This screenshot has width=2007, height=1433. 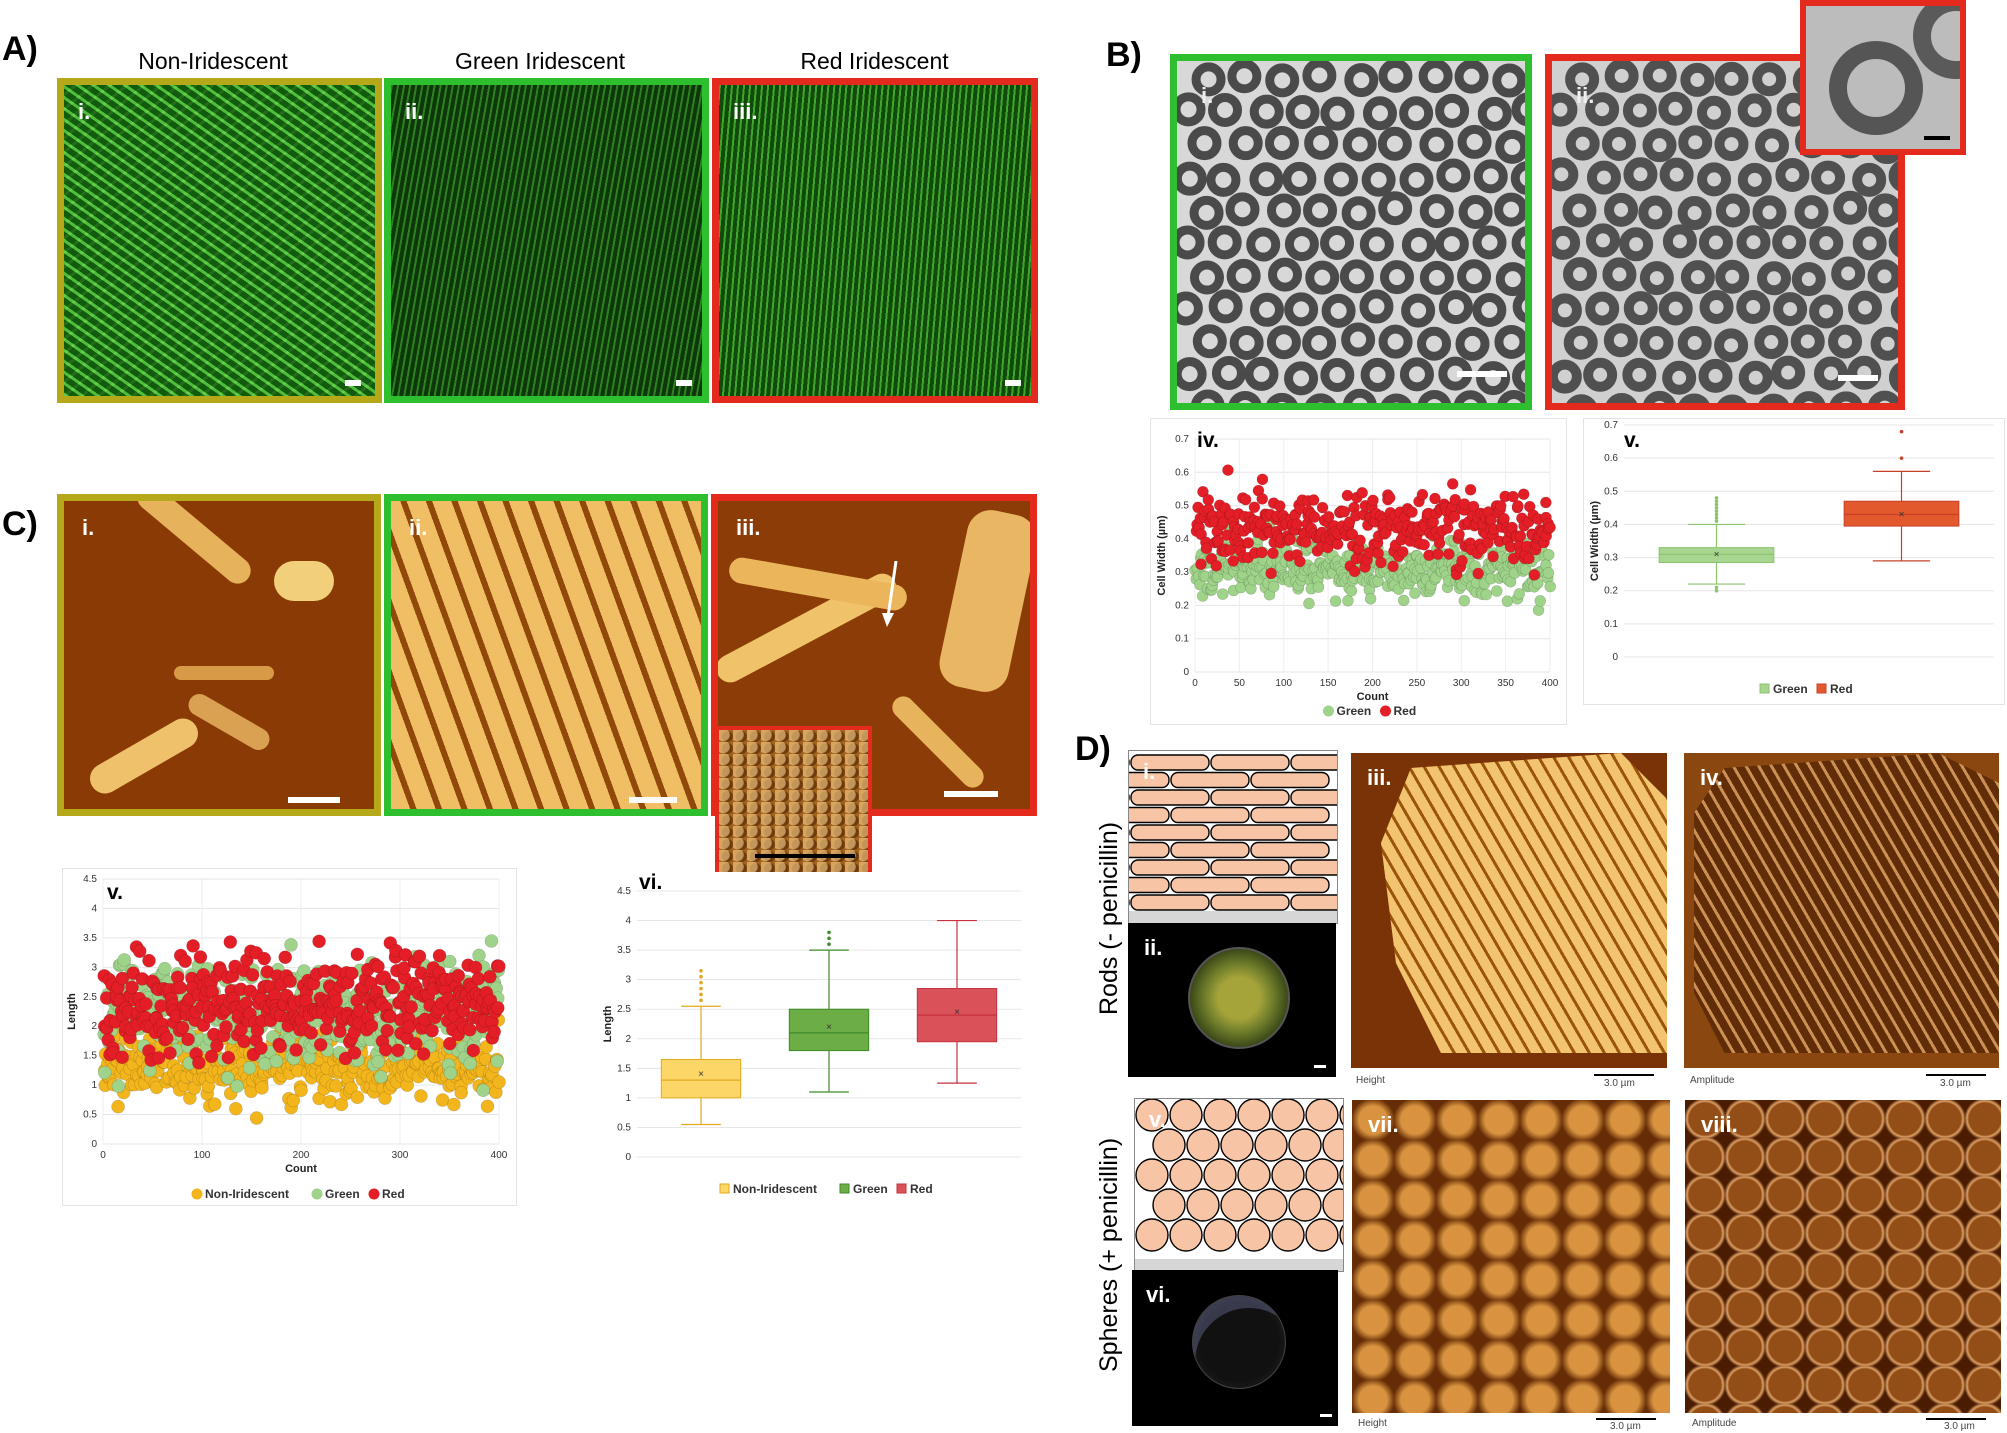 I want to click on x-tick-label: 0, so click(x=1195, y=683).